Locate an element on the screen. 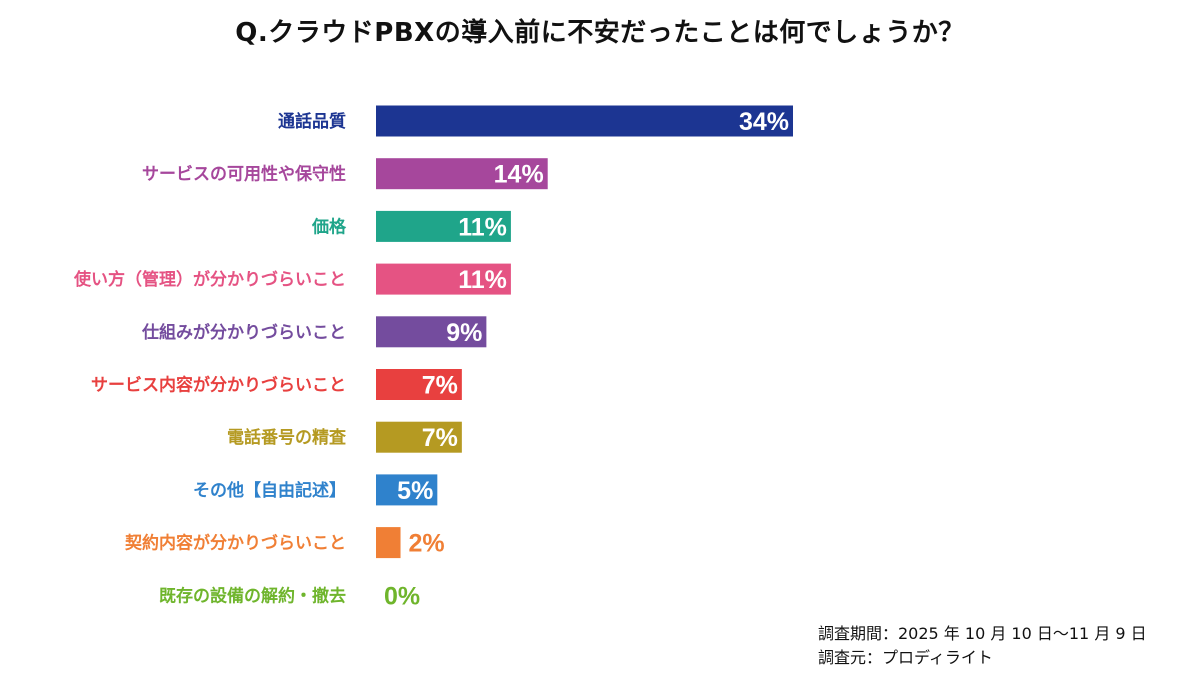  category-label: 通話品質 is located at coordinates (312, 121).